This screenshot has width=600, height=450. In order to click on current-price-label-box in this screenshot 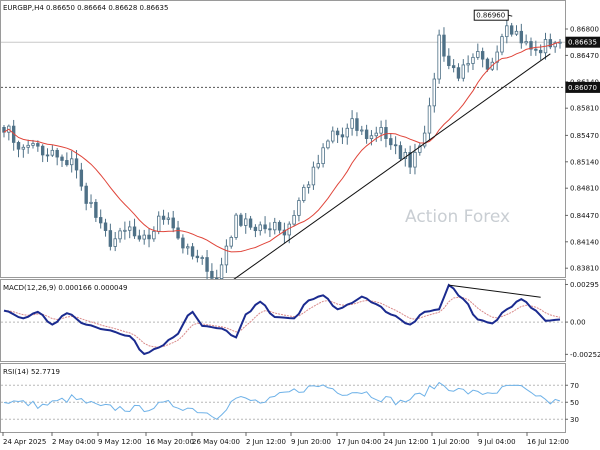, I will do `click(582, 42)`.